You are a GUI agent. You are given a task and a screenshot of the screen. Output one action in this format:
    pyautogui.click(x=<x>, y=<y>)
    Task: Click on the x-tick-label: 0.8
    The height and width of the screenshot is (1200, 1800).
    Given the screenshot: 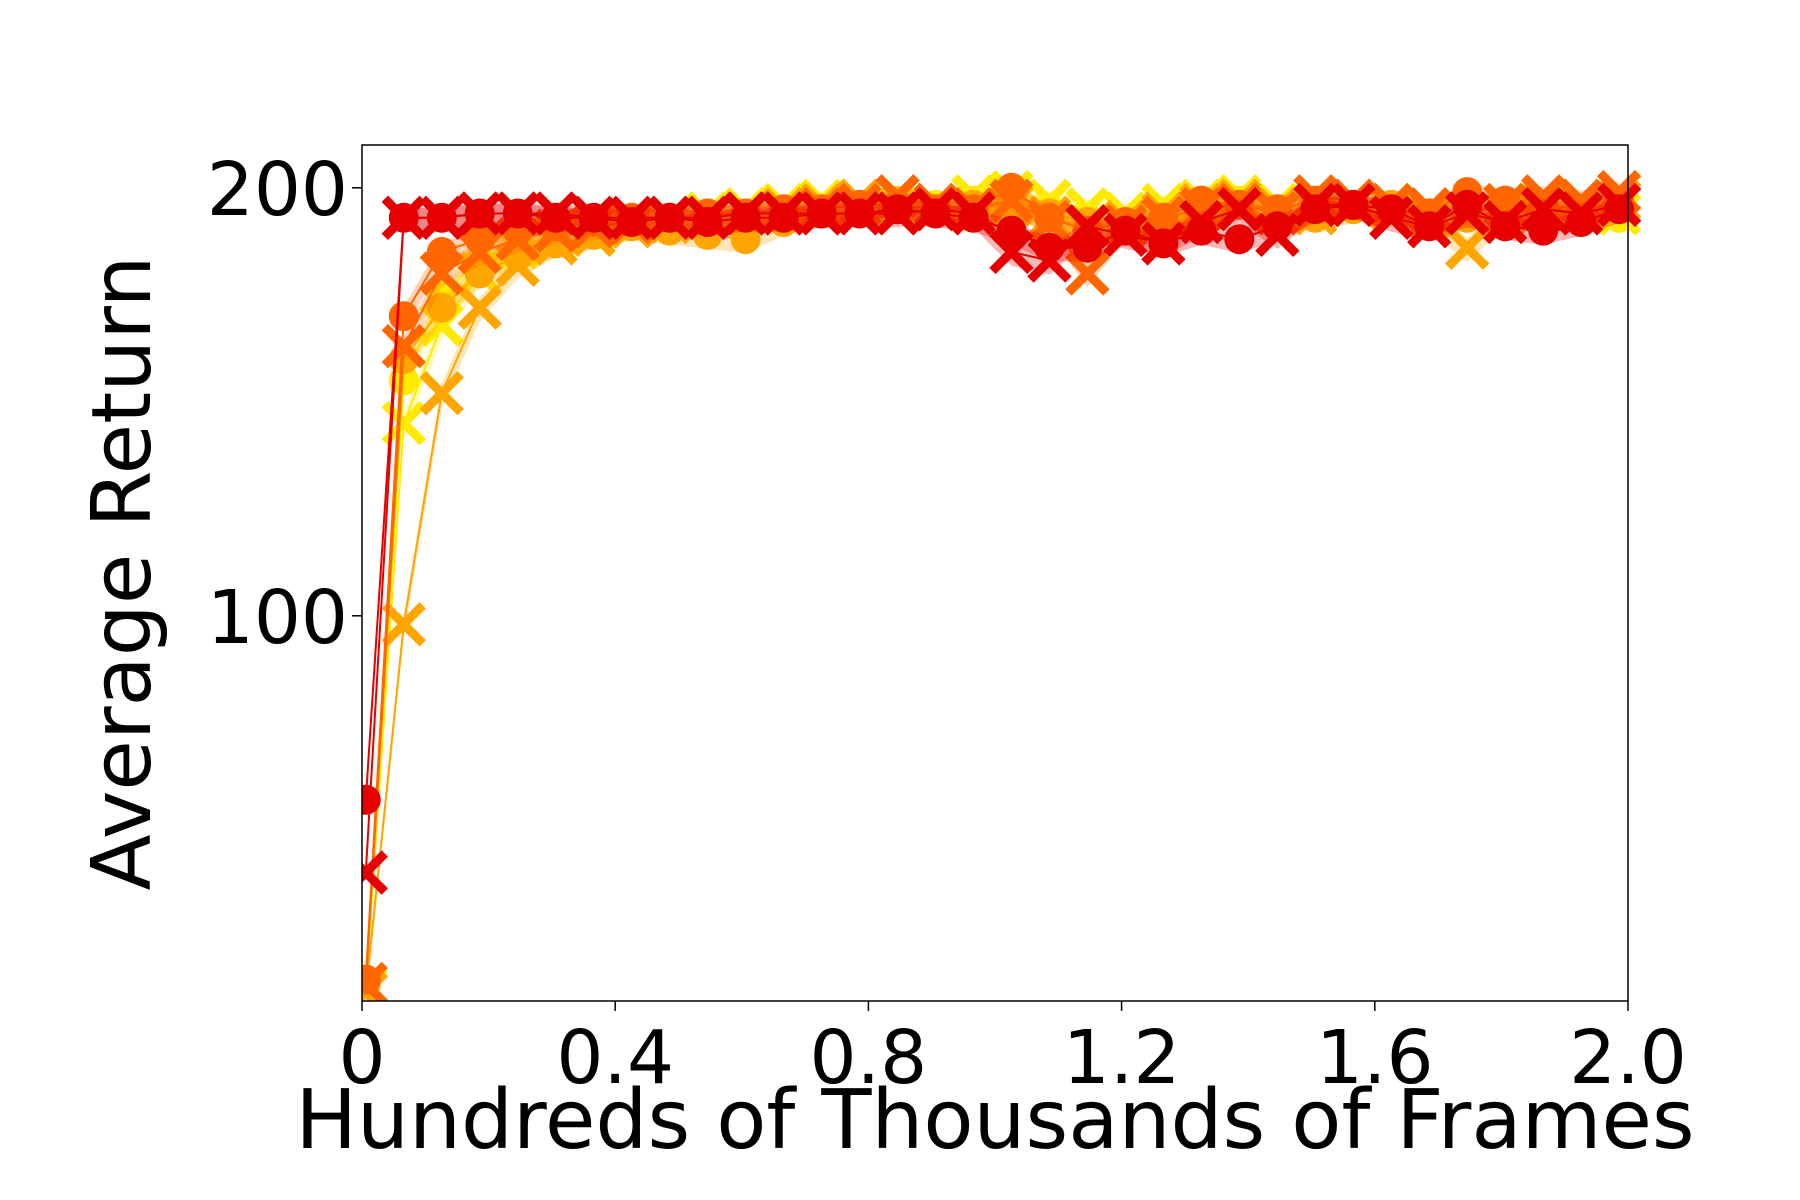 What is the action you would take?
    pyautogui.click(x=869, y=1058)
    